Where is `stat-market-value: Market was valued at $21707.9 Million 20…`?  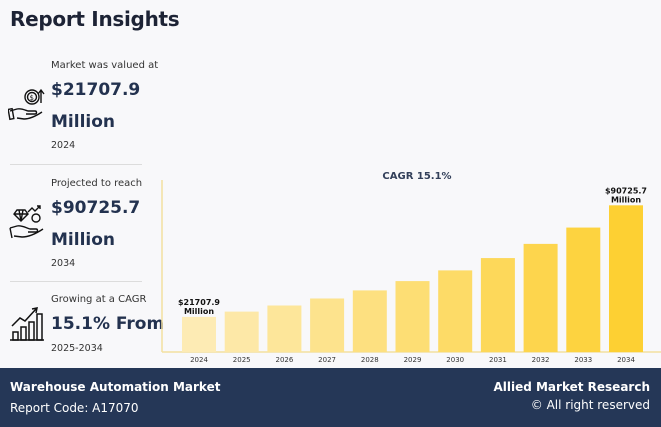 stat-market-value: Market was valued at $21707.9 Million 20… is located at coordinates (80, 108).